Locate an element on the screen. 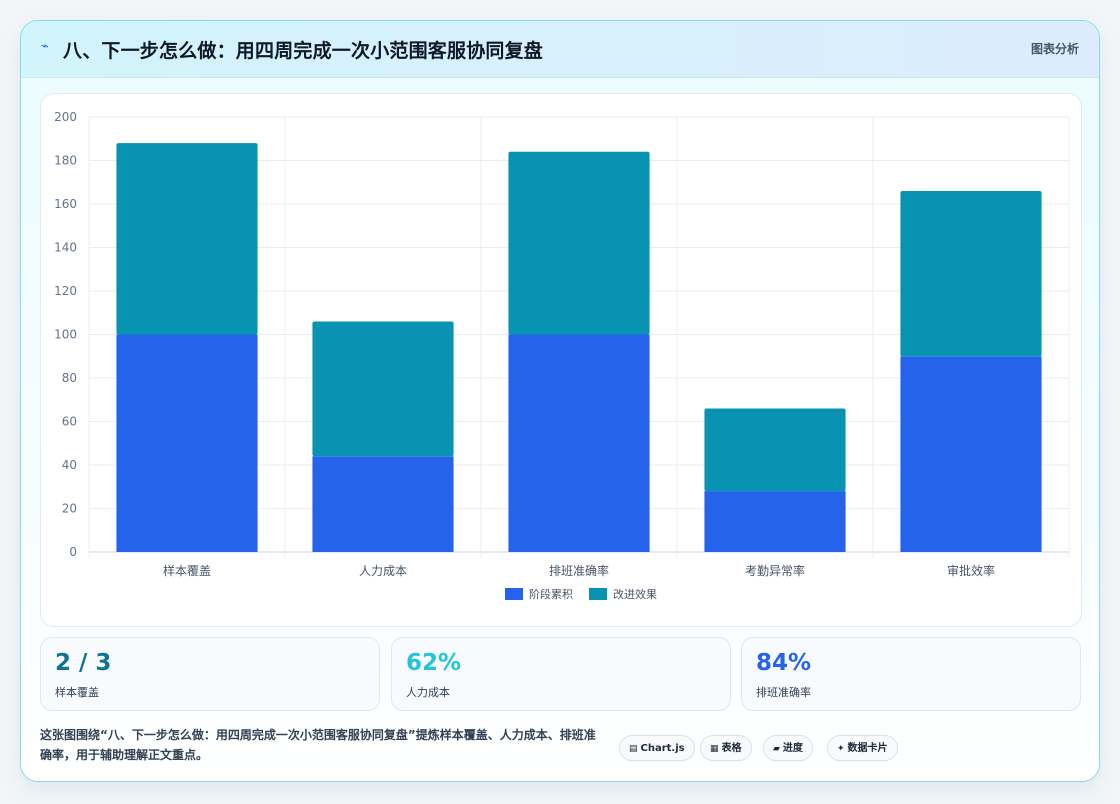 Image resolution: width=1120 pixels, height=804 pixels. kpi-value: 62% is located at coordinates (434, 663).